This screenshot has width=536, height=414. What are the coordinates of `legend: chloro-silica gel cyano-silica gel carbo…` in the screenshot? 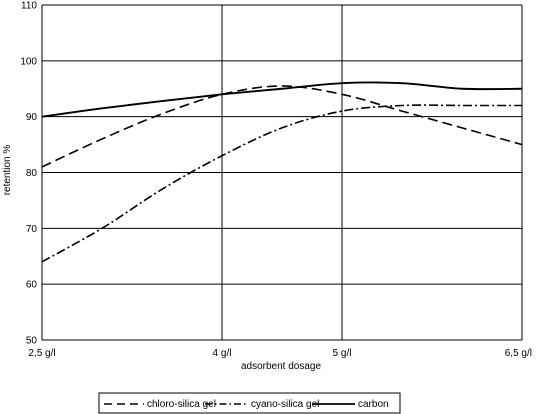 It's located at (249, 403).